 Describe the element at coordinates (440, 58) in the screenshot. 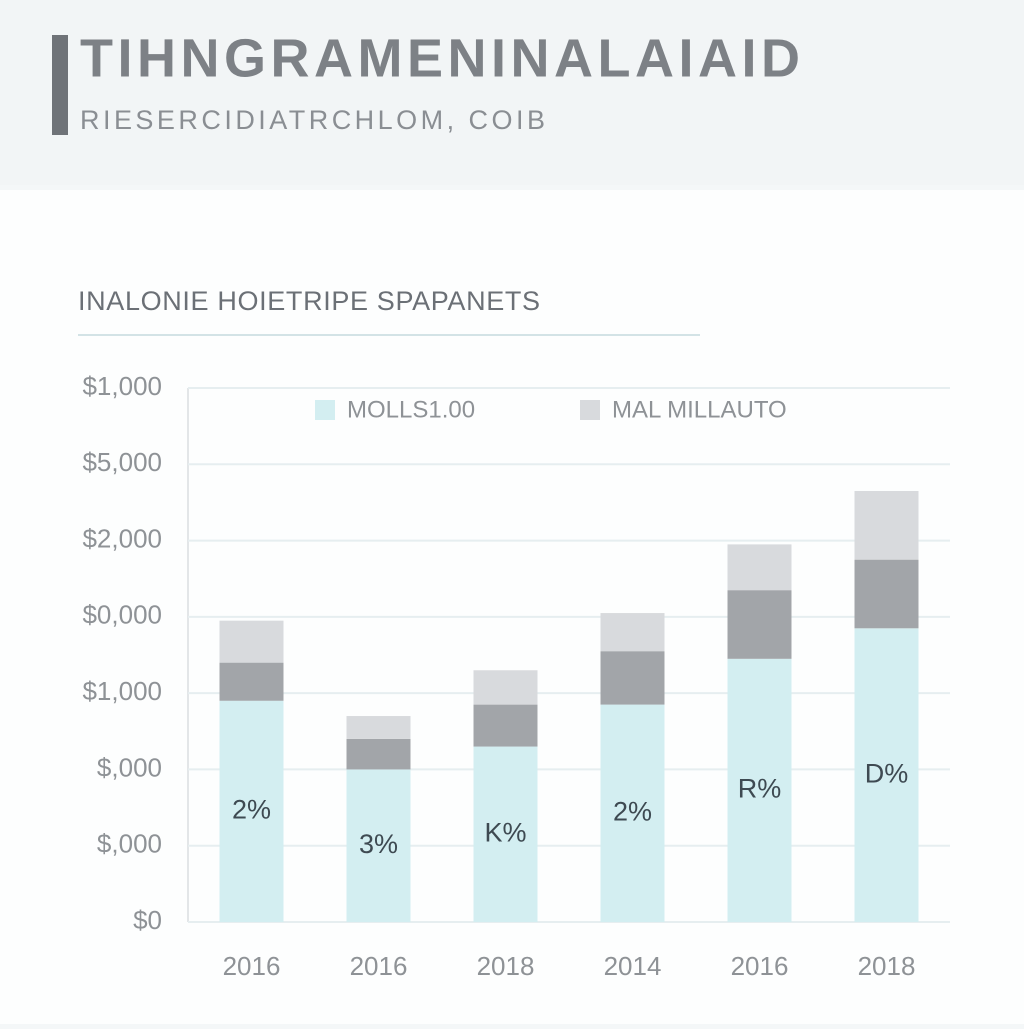

I see `header-title: TIHNGRAMENINALAIAID` at that location.